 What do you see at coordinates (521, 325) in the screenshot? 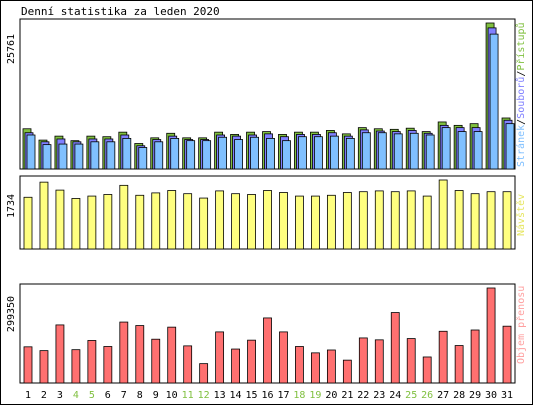
I see `legend-kbytes: Objem přenosu` at bounding box center [521, 325].